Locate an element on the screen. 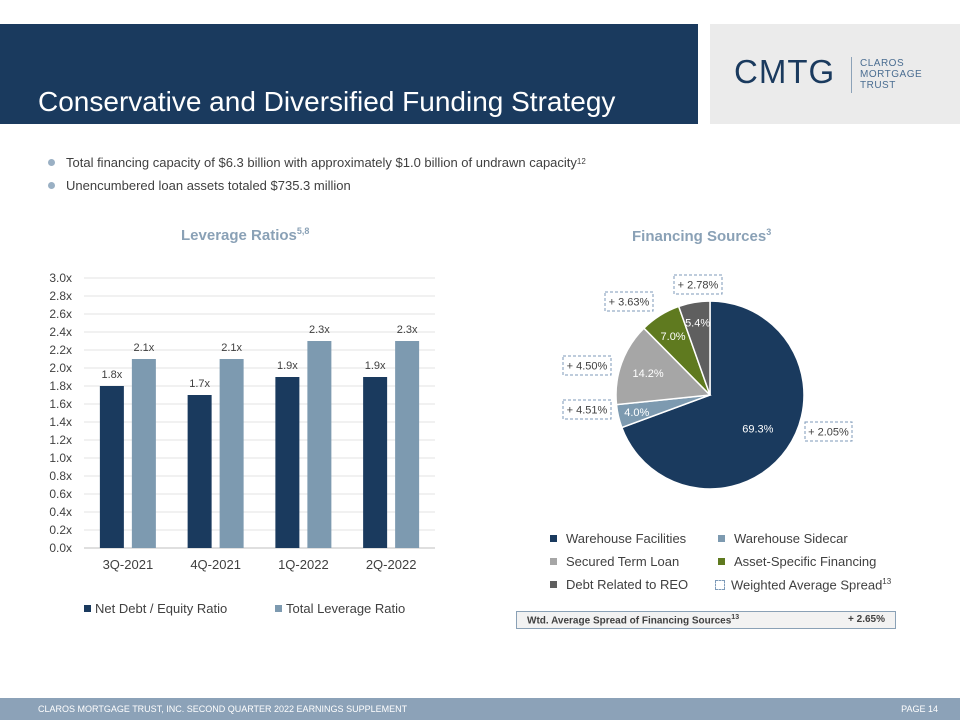 The height and width of the screenshot is (720, 960). legend-label: Secured Term Loan is located at coordinates (623, 561).